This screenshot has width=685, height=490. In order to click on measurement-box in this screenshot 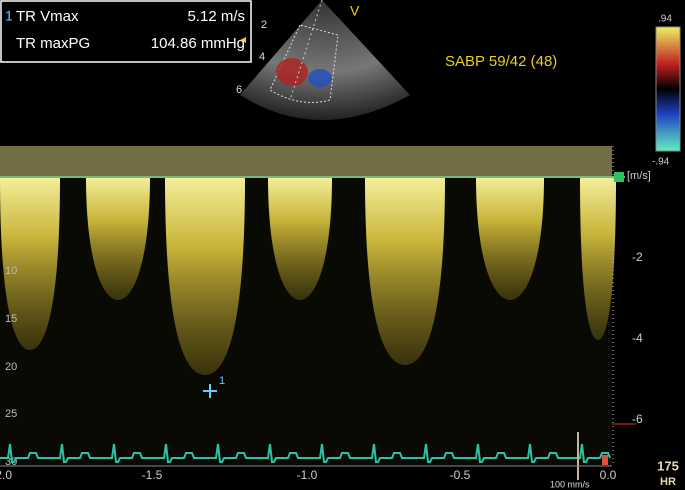, I will do `click(126, 31)`.